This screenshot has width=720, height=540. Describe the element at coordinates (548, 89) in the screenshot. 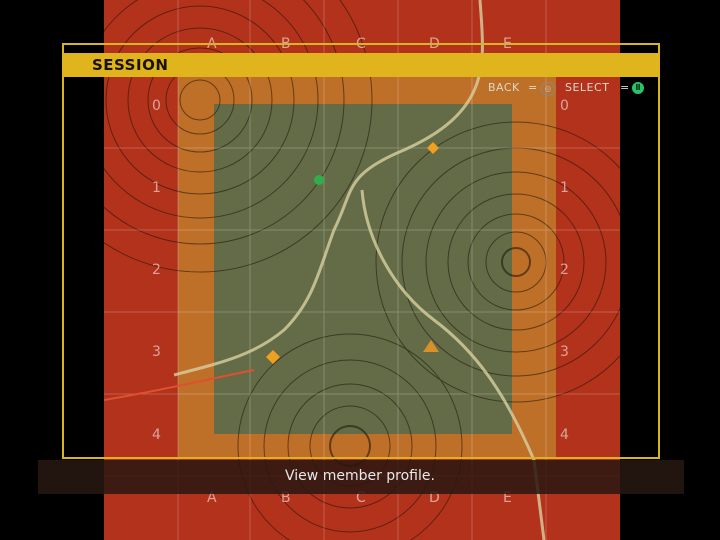

I see `back-button-icon: ◎` at that location.